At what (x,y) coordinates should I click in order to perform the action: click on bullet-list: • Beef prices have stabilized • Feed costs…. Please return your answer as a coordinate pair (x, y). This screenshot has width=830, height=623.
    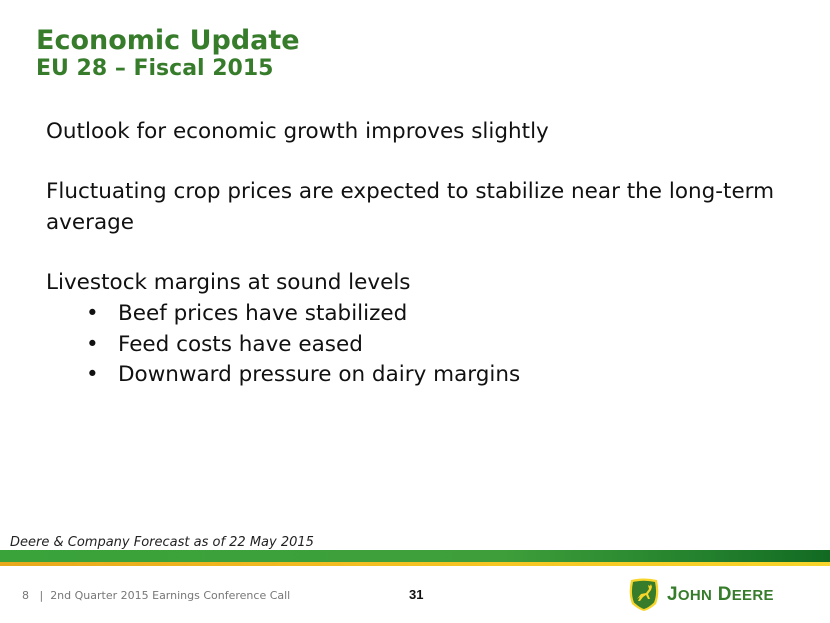
    Looking at the image, I should click on (416, 344).